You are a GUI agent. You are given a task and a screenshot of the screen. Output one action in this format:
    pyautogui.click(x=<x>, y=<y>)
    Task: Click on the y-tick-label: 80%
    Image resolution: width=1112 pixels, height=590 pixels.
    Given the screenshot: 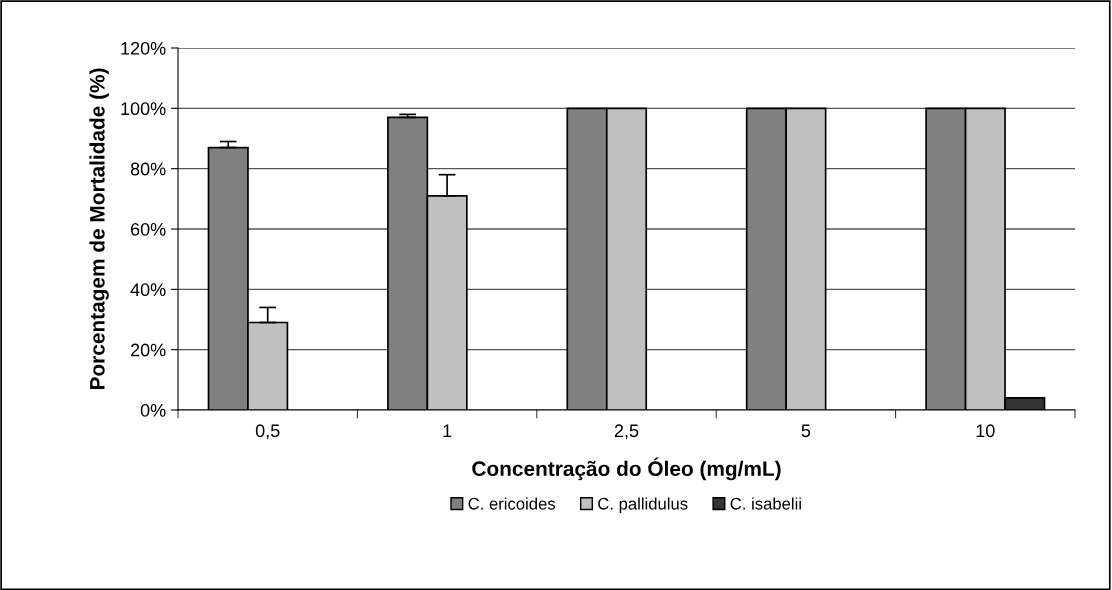 What is the action you would take?
    pyautogui.click(x=148, y=169)
    